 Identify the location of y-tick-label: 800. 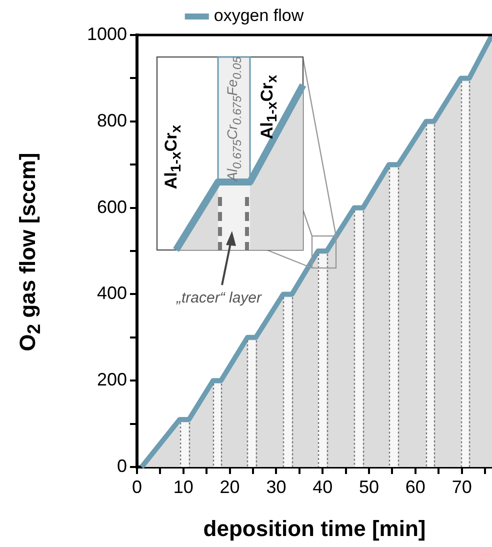
(111, 120).